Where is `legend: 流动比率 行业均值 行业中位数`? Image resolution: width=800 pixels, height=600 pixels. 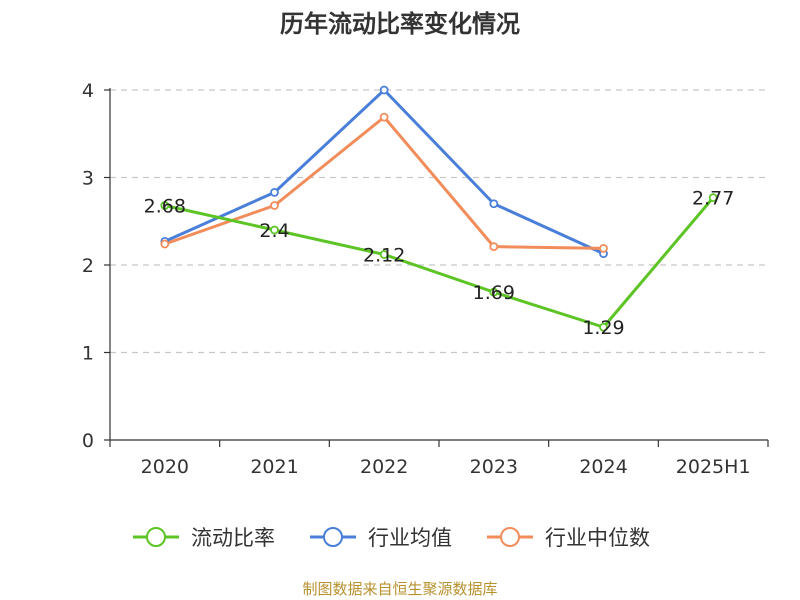 legend: 流动比率 行业均值 行业中位数 is located at coordinates (391, 538).